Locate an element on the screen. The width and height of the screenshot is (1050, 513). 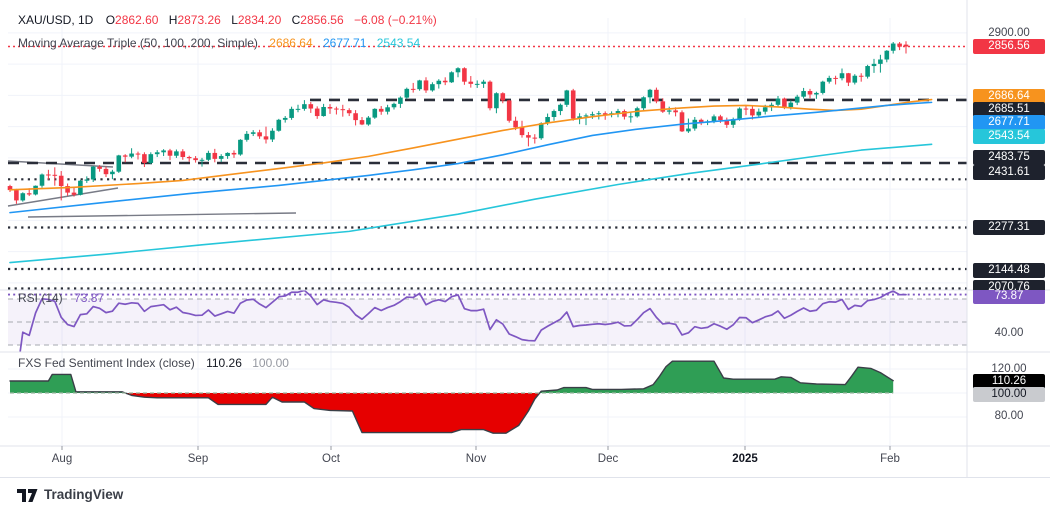
price-label-badge: 2543.54 is located at coordinates (1009, 136).